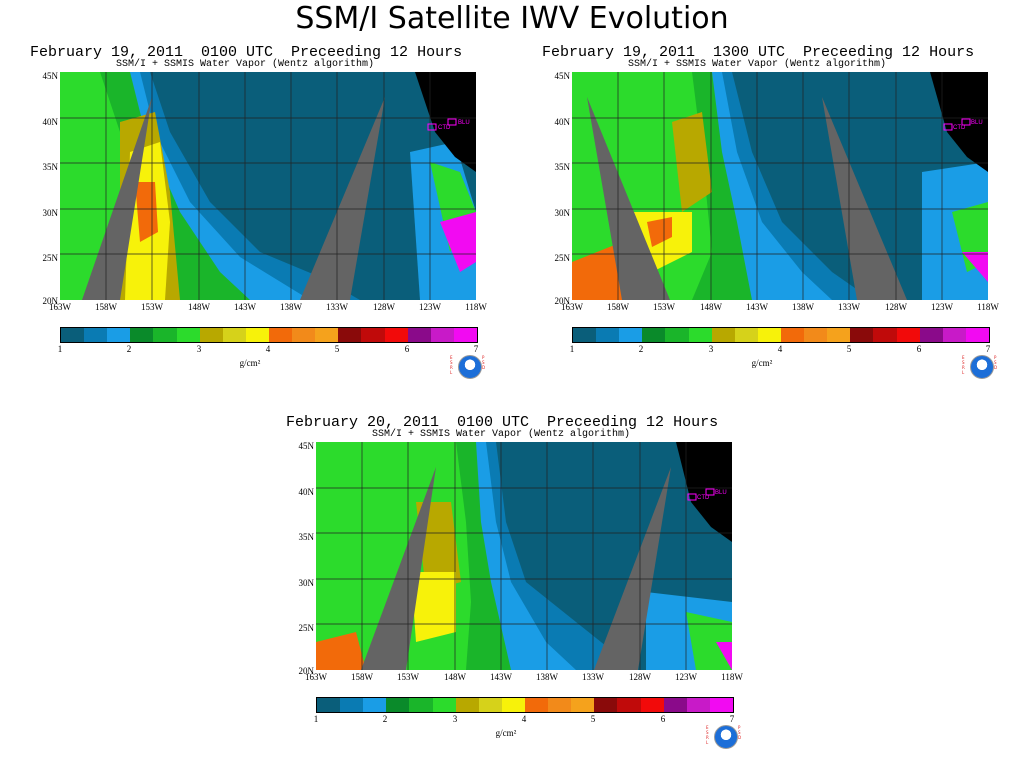 Image resolution: width=1024 pixels, height=768 pixels. What do you see at coordinates (547, 677) in the screenshot?
I see `lon-label: 138W` at bounding box center [547, 677].